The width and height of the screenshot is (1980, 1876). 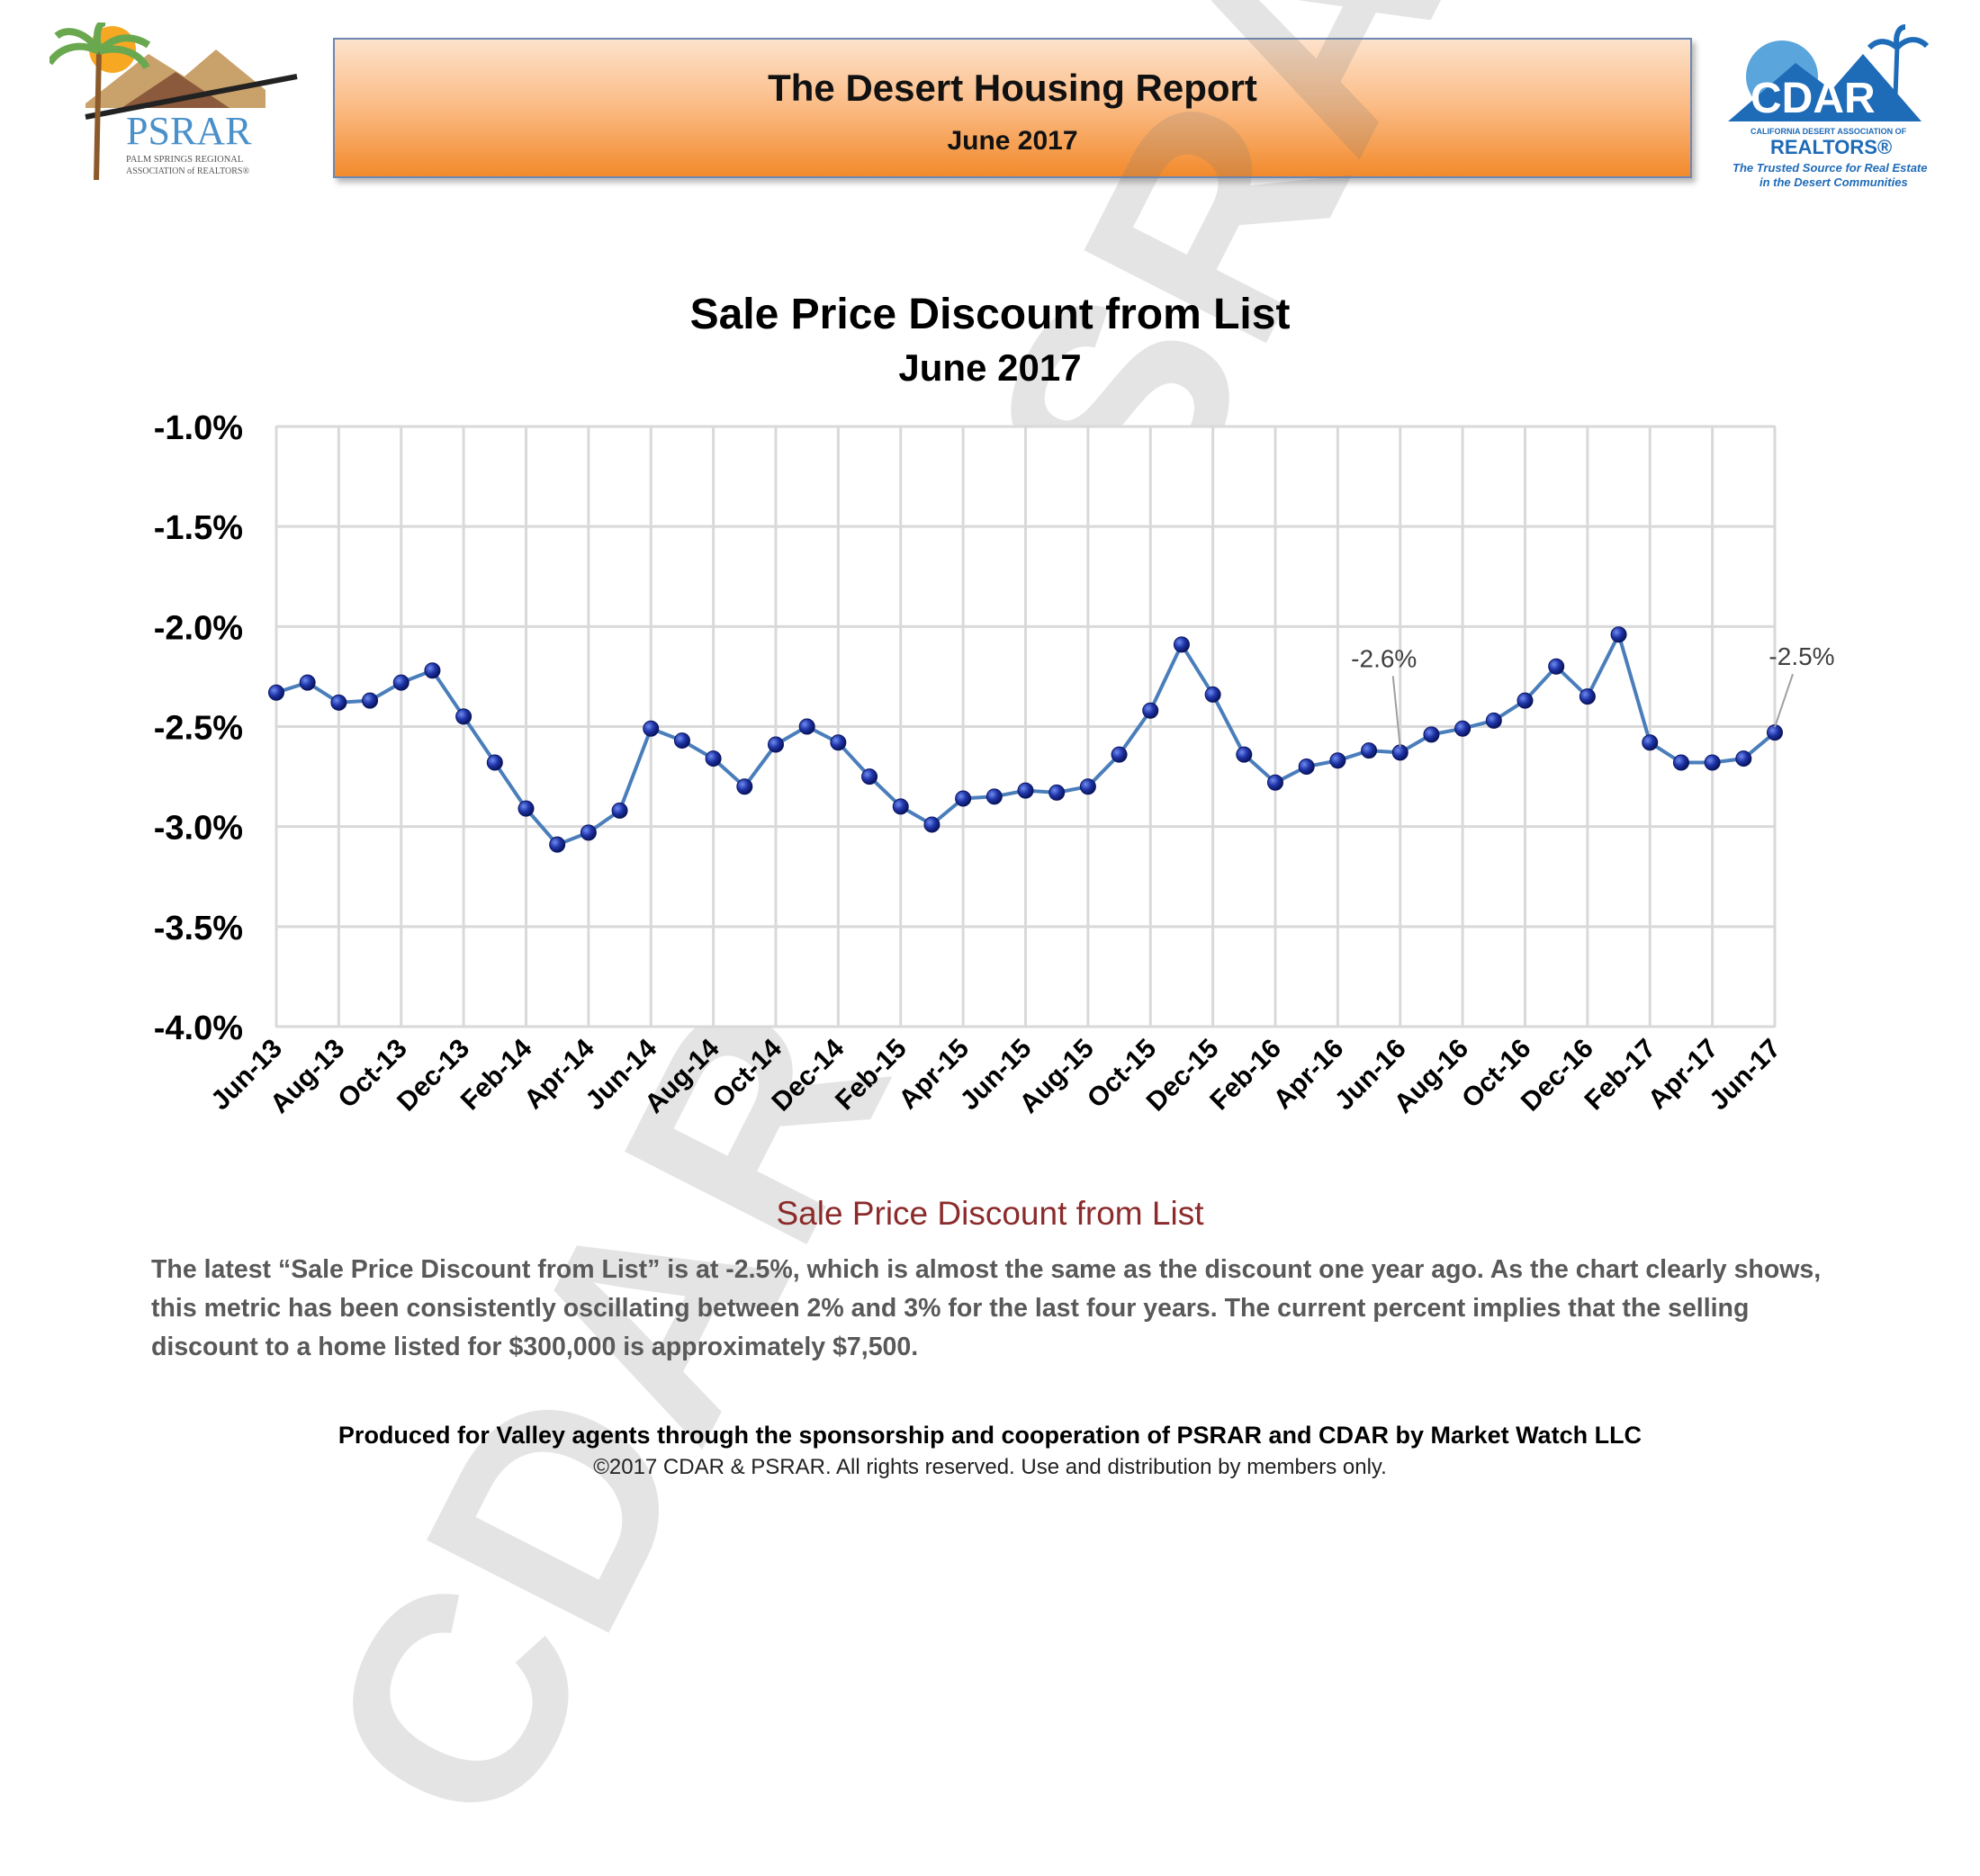 I want to click on cdar-org-line-1: CALIFORNIA DESERT ASSOCIATION OF, so click(x=1828, y=131).